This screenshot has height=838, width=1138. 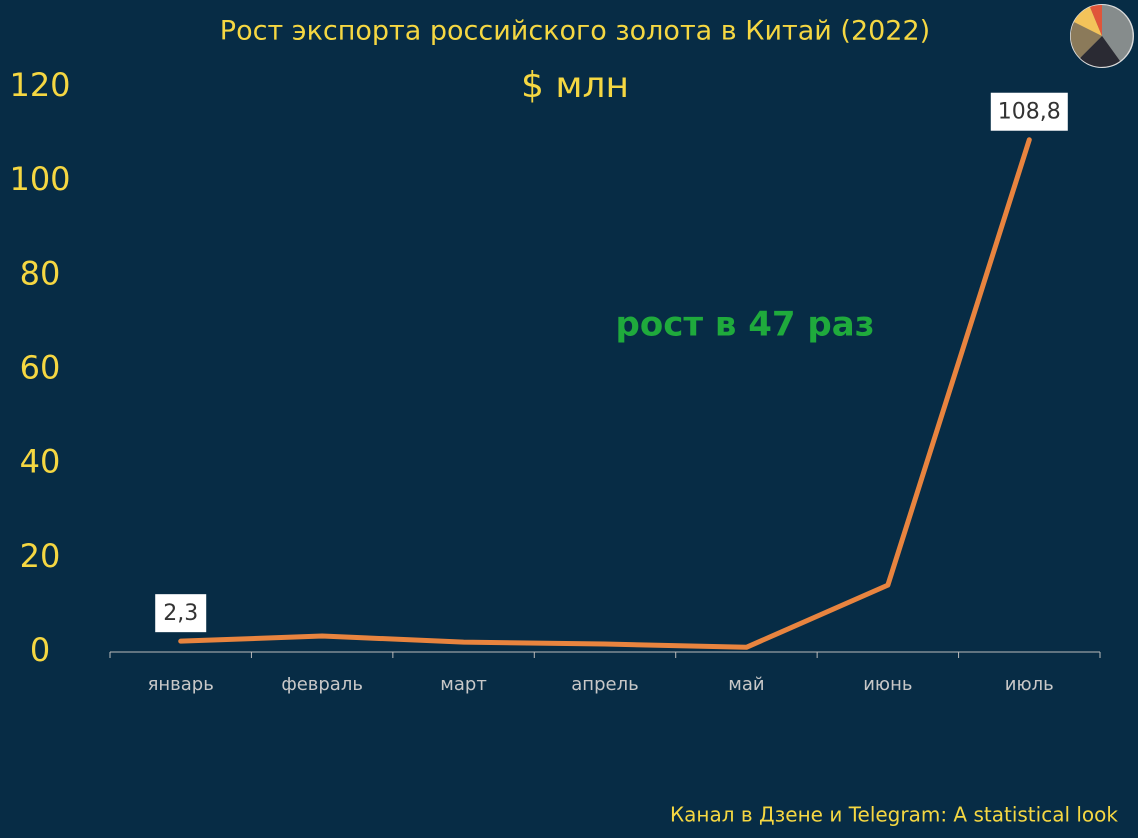 I want to click on x-tick-label: январь, so click(x=181, y=684).